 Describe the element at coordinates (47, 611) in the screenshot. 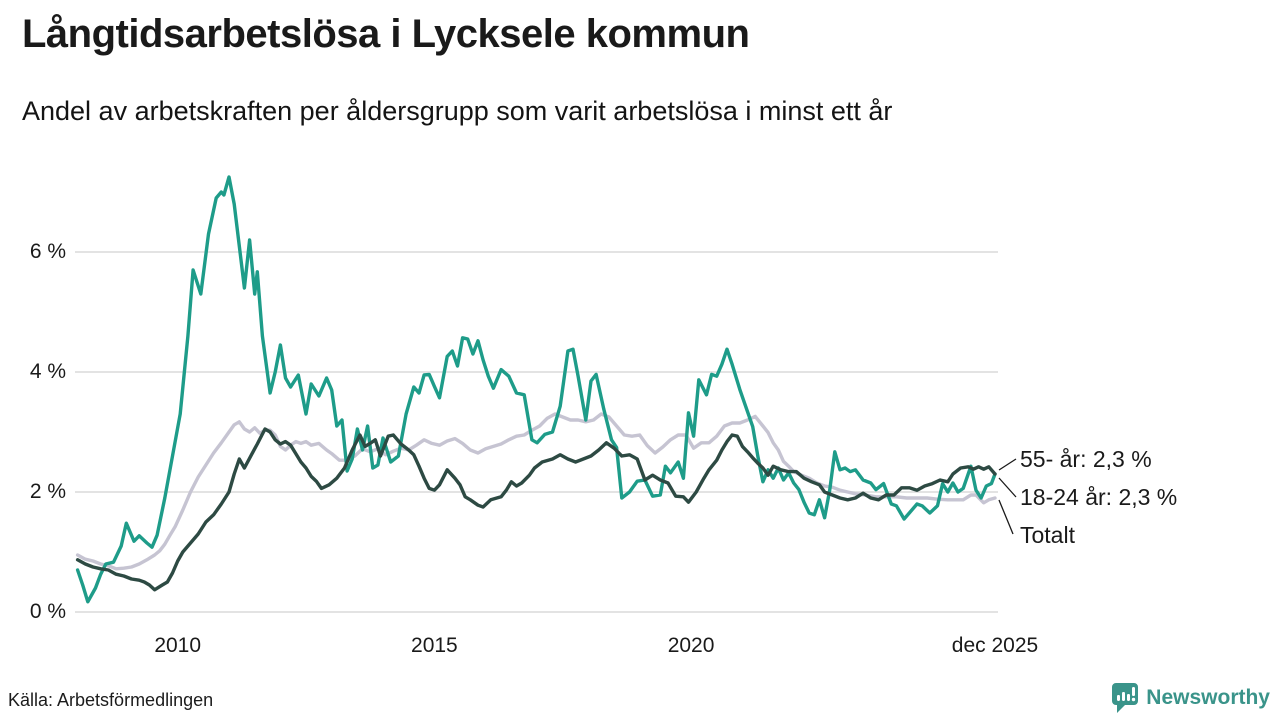

I see `y-axis-tick-0: 0 %` at that location.